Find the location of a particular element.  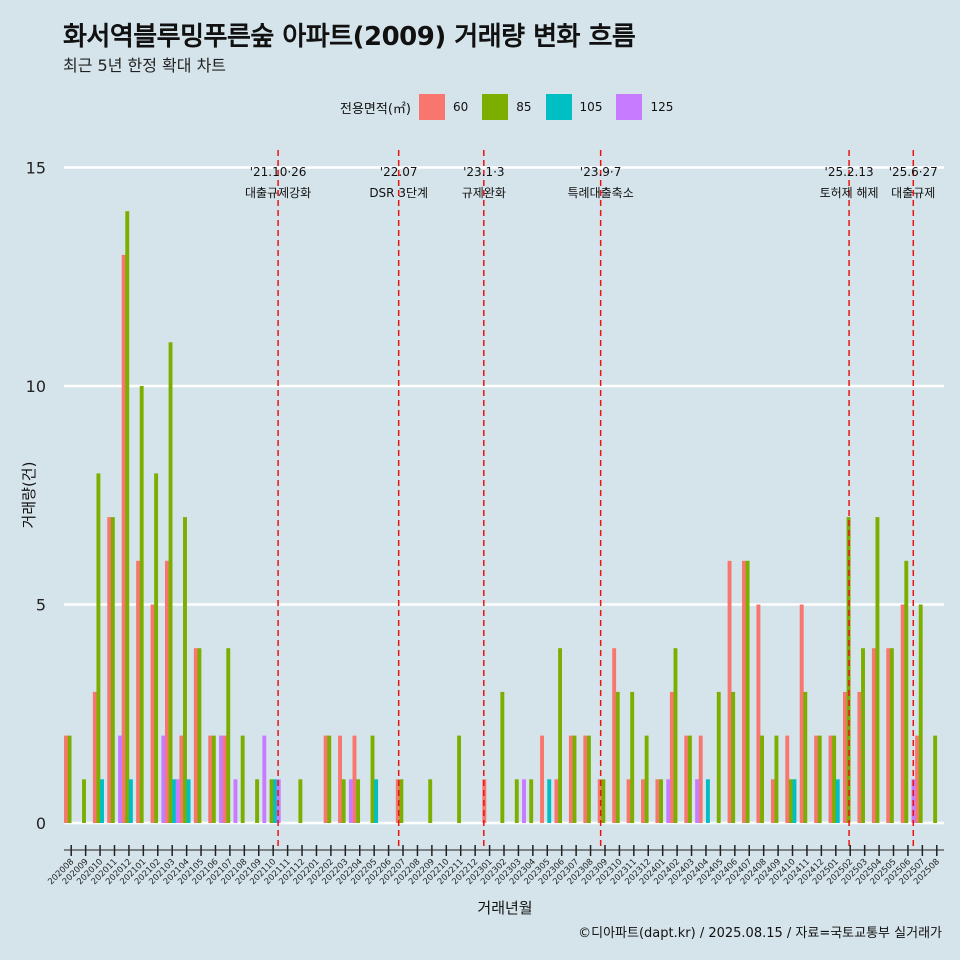

legend-label-60: 60 is located at coordinates (460, 107).